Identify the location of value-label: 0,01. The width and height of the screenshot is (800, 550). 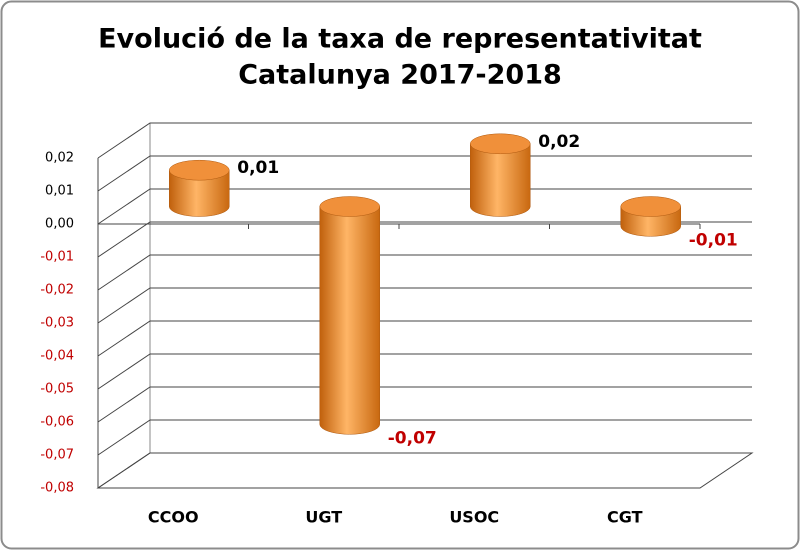
(258, 168).